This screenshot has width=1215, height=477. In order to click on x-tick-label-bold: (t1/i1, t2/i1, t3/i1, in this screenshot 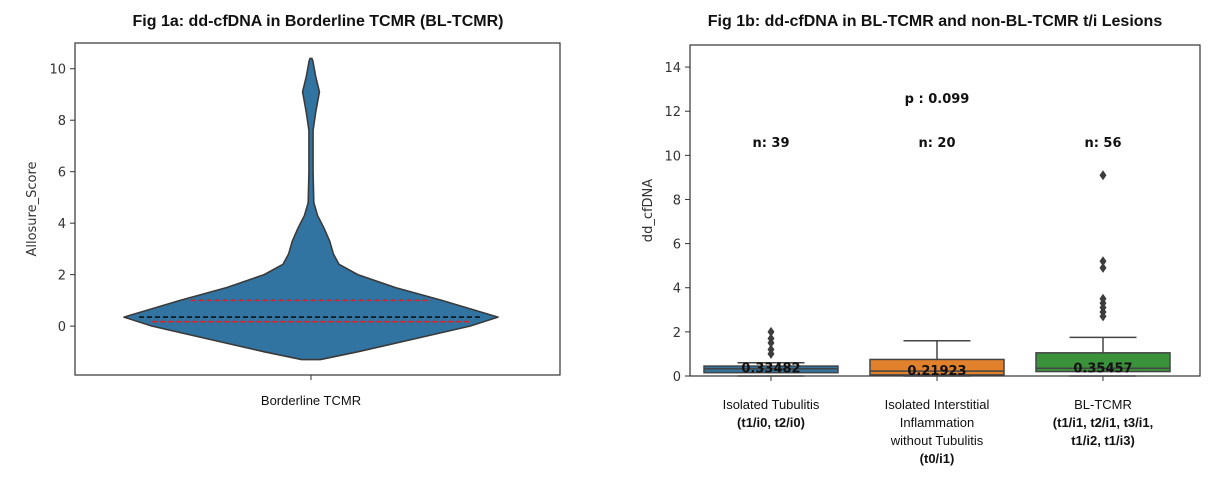, I will do `click(1103, 422)`.